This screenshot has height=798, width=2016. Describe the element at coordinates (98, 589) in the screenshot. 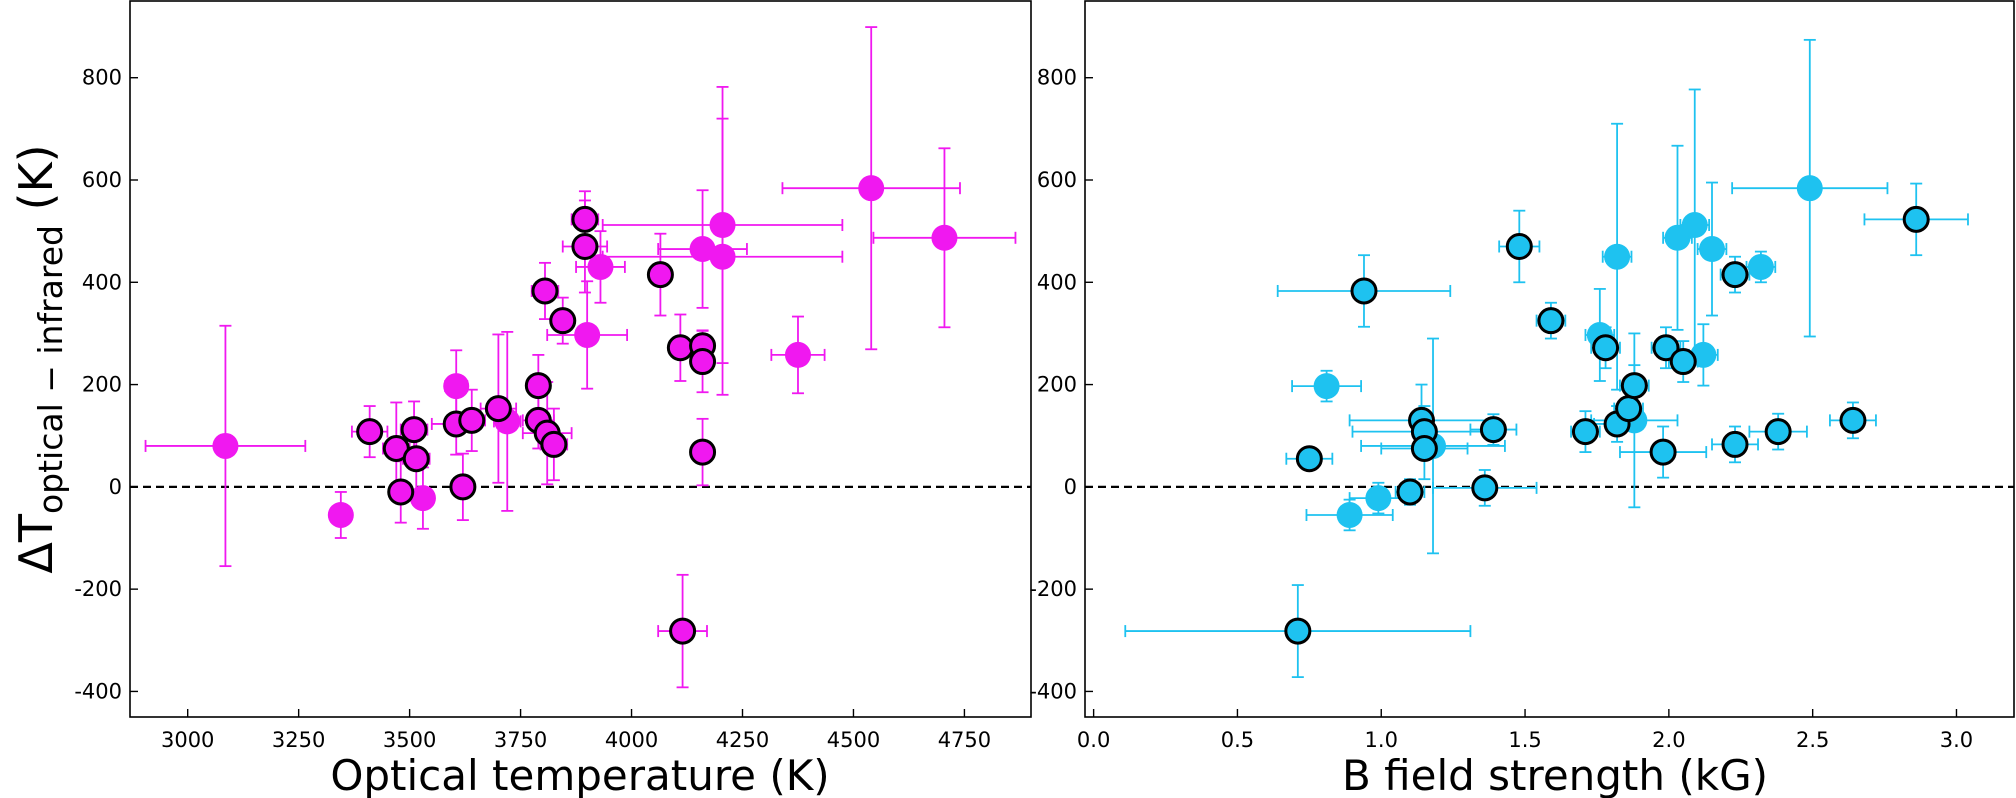

I see `temperature-y-tick-label-1: -200` at that location.